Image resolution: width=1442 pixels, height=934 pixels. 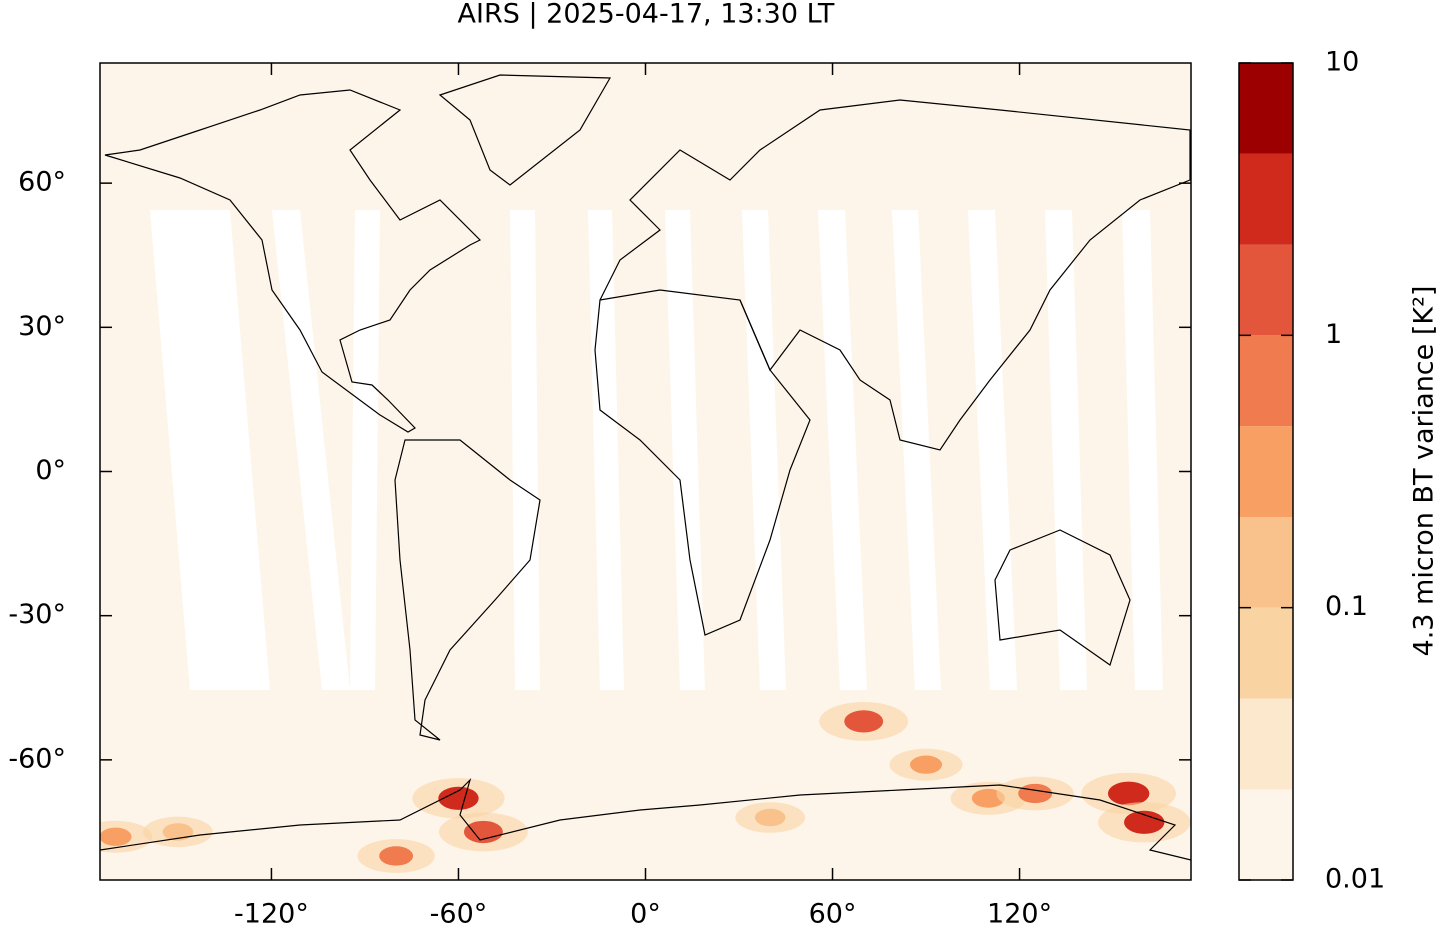 I want to click on colorbar-tick-label: 0.1, so click(x=1346, y=606).